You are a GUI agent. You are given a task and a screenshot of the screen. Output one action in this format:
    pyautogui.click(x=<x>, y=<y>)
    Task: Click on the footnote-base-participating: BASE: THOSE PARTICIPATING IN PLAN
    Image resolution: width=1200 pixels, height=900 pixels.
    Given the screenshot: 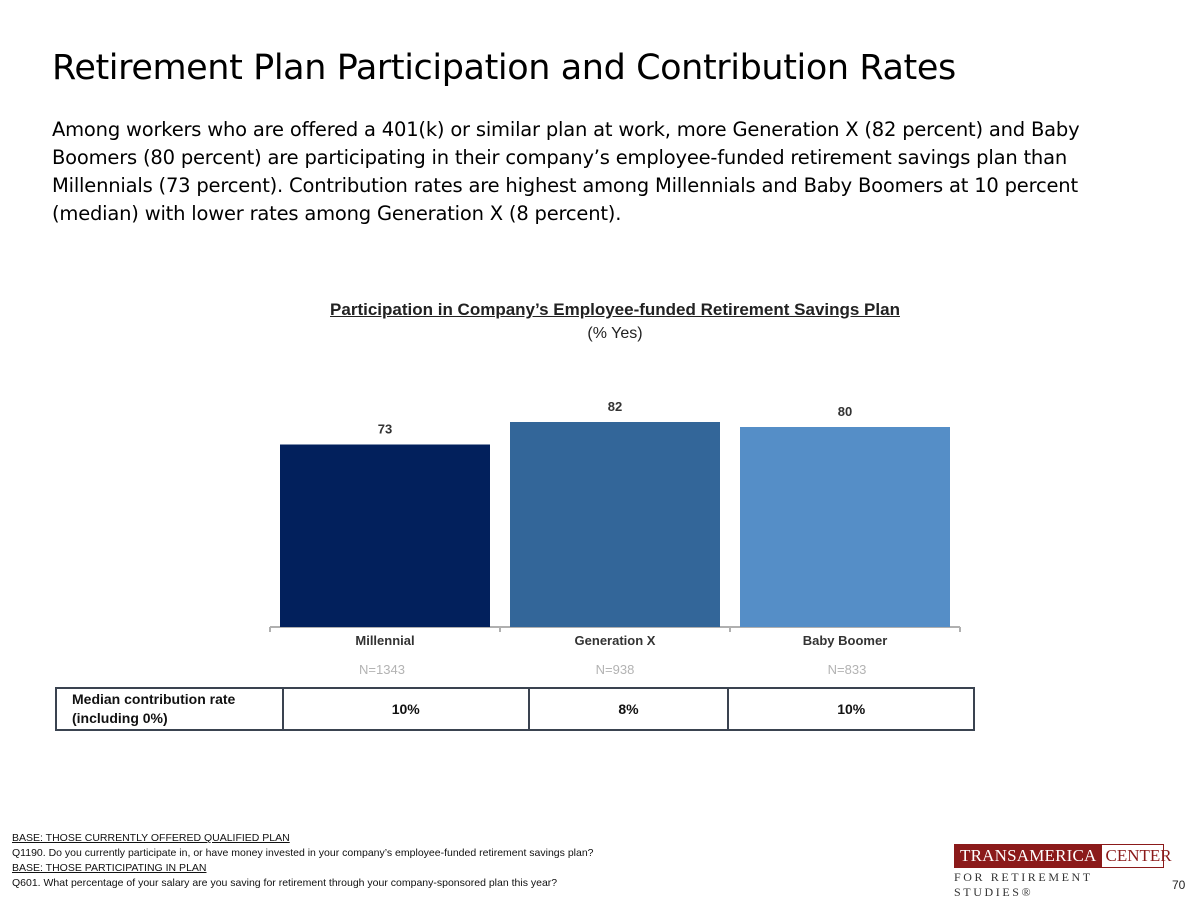 What is the action you would take?
    pyautogui.click(x=109, y=868)
    